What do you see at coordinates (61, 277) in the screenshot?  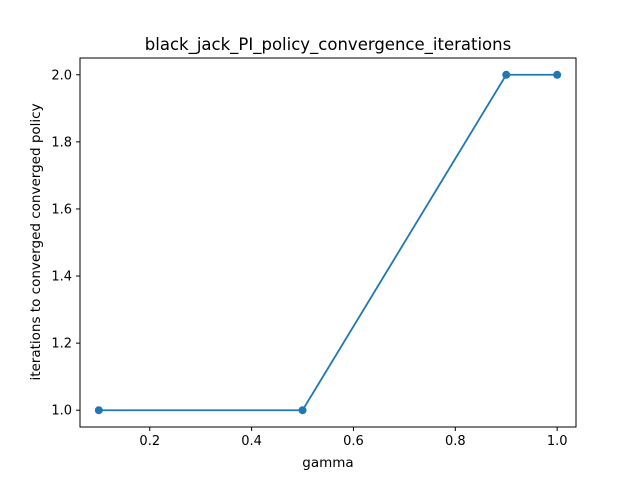 I see `y-tick-label: 1.4` at bounding box center [61, 277].